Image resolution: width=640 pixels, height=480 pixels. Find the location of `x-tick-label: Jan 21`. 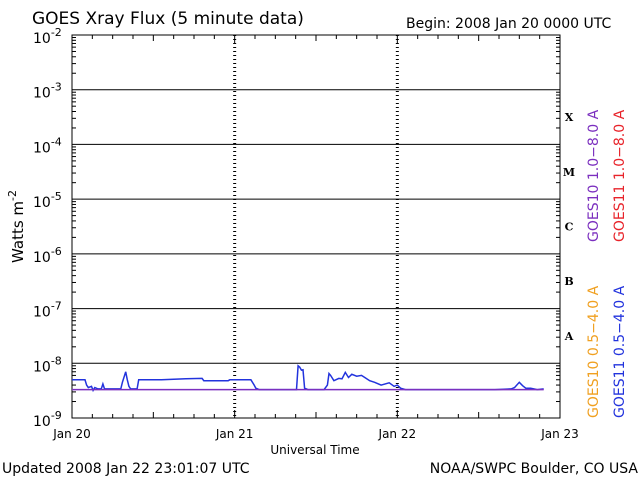

x-tick-label: Jan 21 is located at coordinates (234, 434).